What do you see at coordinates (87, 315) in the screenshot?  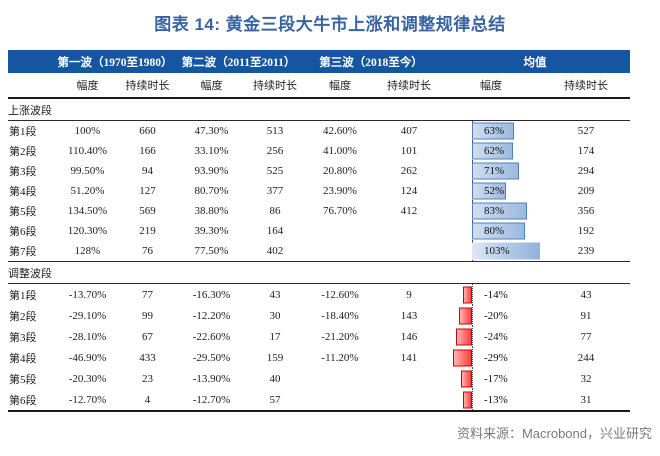 I see `cell-wave1-amplitude: -29.10%` at bounding box center [87, 315].